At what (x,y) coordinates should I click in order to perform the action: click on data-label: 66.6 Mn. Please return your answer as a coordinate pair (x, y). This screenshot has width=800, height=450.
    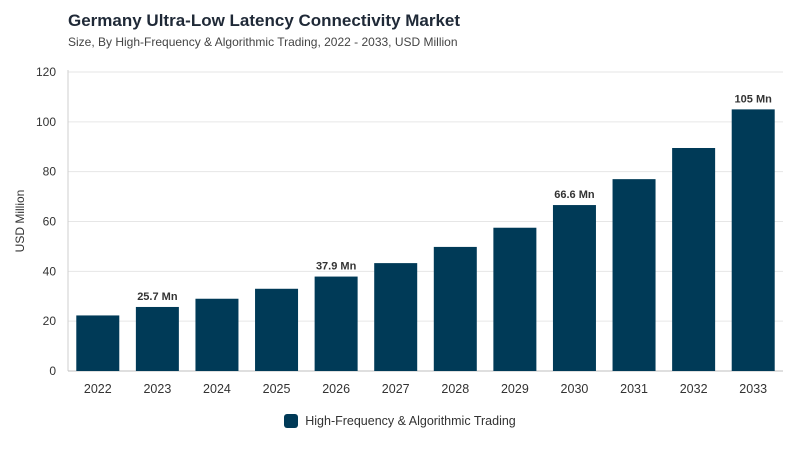
    Looking at the image, I should click on (574, 195).